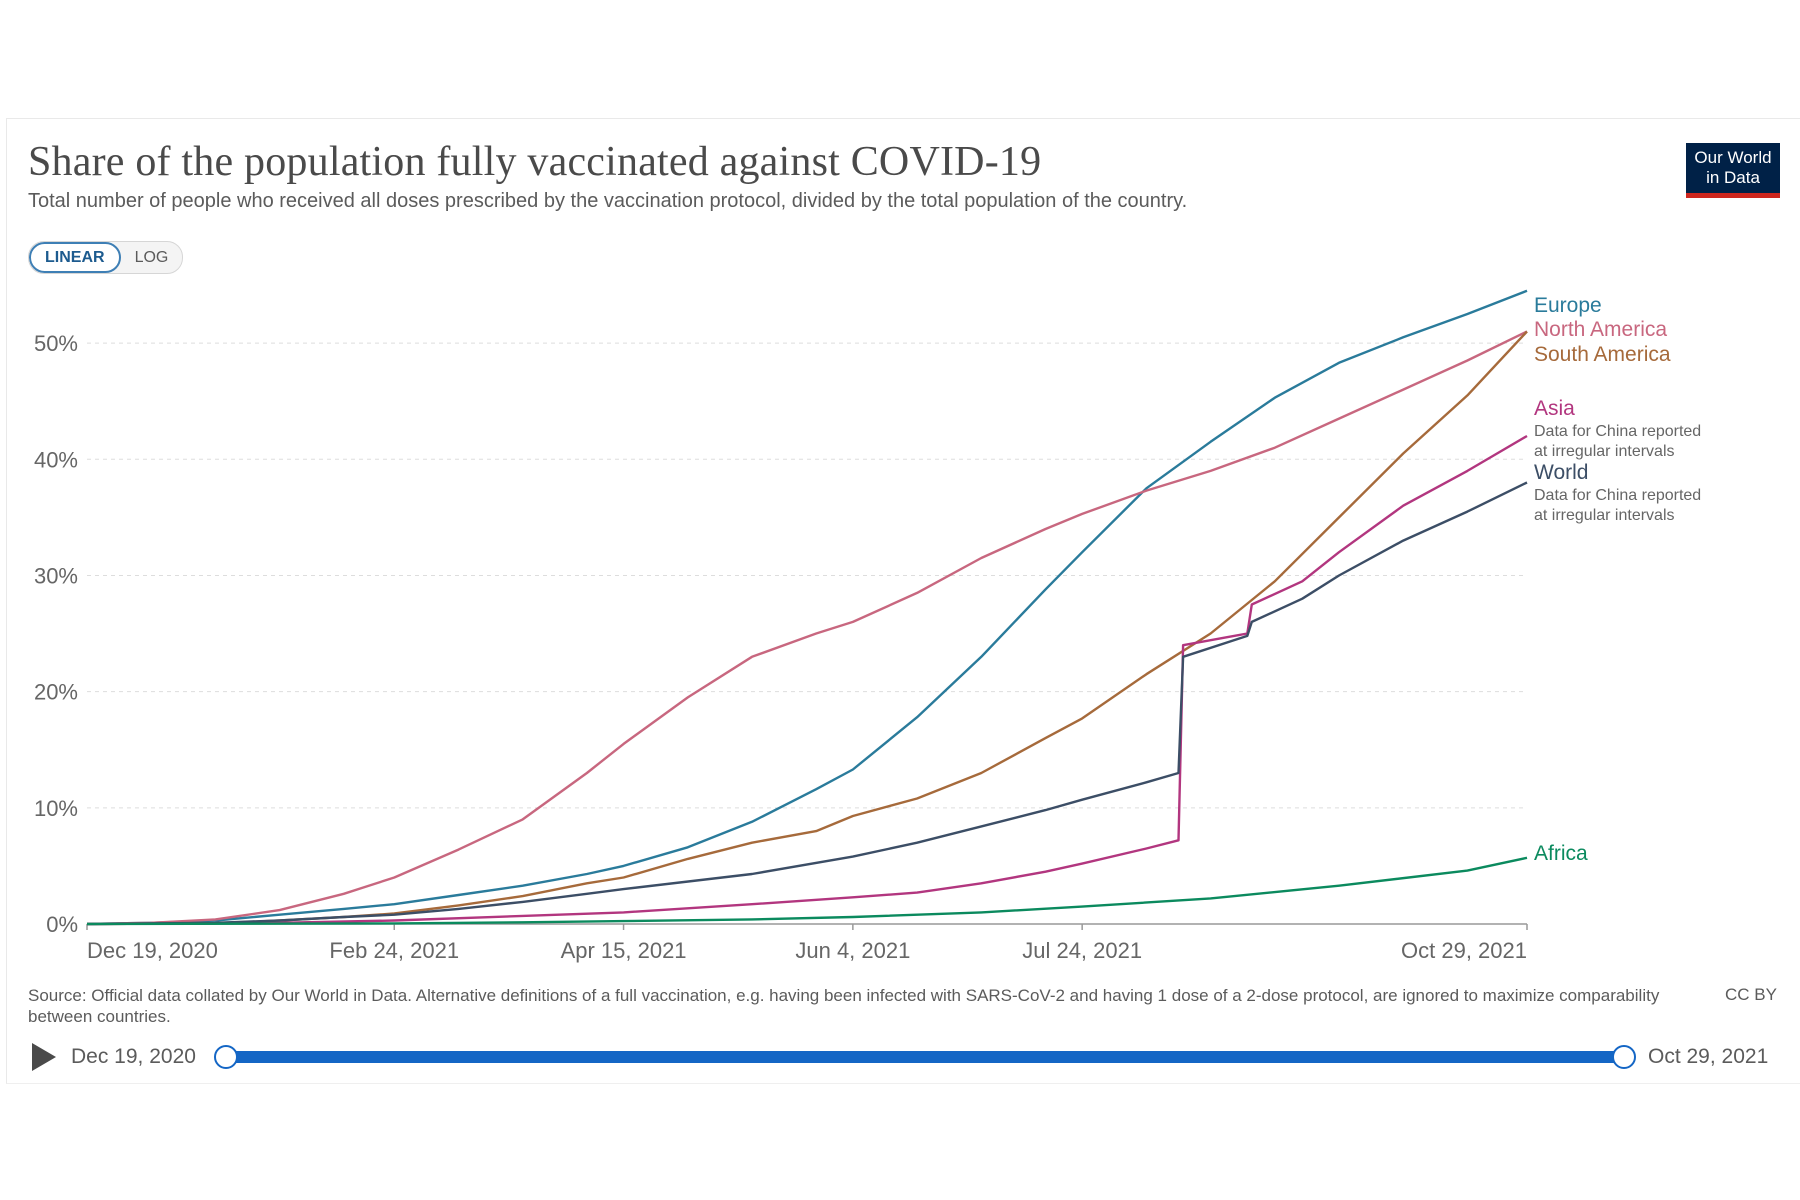 This screenshot has width=1800, height=1200. I want to click on timeline-track, so click(925, 1057).